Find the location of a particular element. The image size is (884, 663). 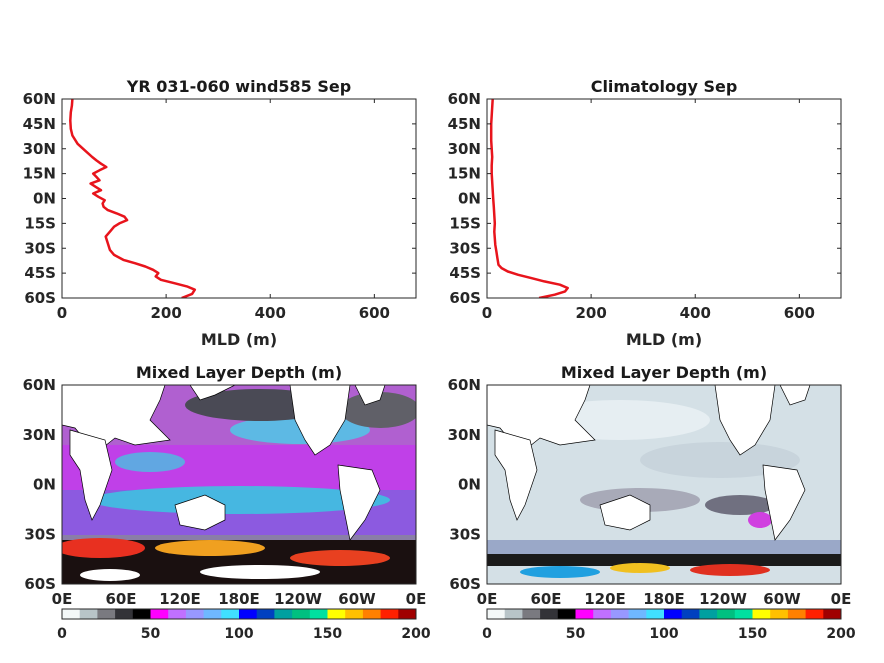

map-yellow-patch is located at coordinates (640, 568).